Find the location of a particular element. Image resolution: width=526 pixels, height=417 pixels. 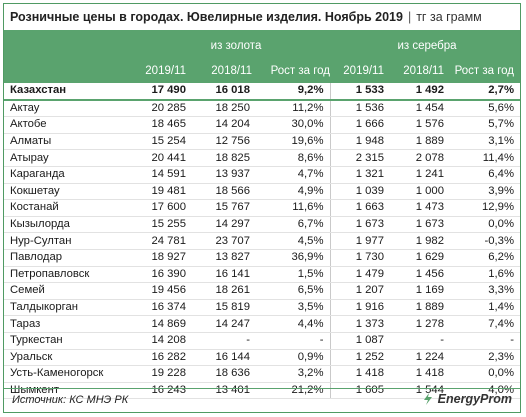

silver-2019-cell: 1 252 is located at coordinates (359, 358).